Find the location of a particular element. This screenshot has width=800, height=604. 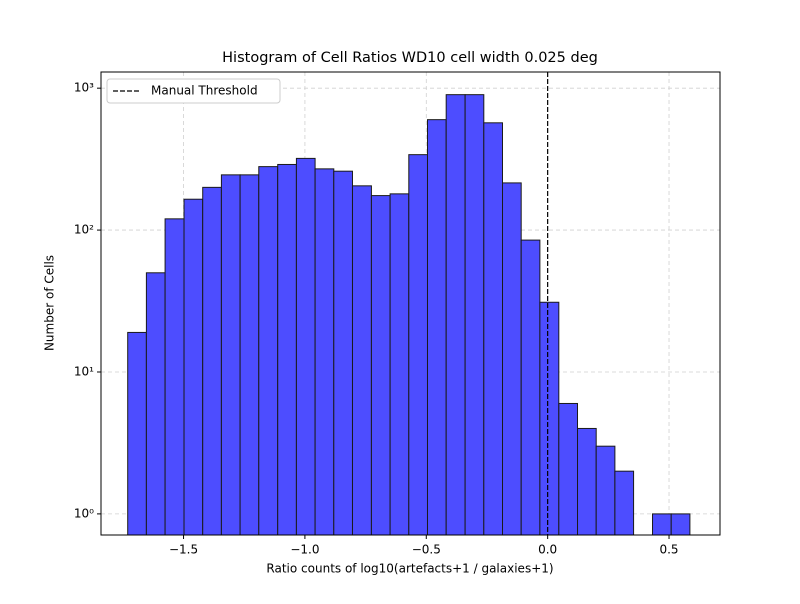

legend-label: Manual Threshold is located at coordinates (204, 91).